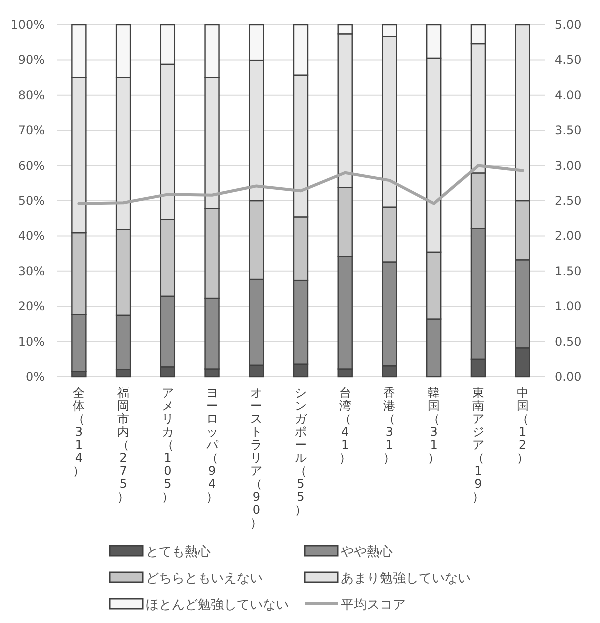  I want to click on y2-tick-label: 3.50, so click(568, 131).